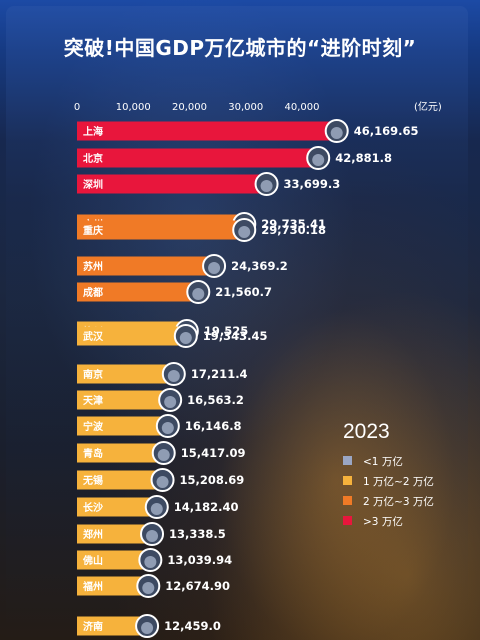 The width and height of the screenshot is (480, 640). I want to click on legend-label: <1 万亿, so click(383, 462).